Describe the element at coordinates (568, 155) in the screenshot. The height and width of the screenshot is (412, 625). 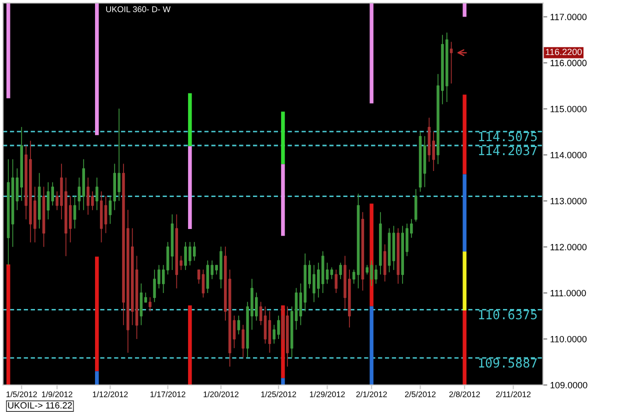
I see `y-tick-label: 114.0000` at that location.